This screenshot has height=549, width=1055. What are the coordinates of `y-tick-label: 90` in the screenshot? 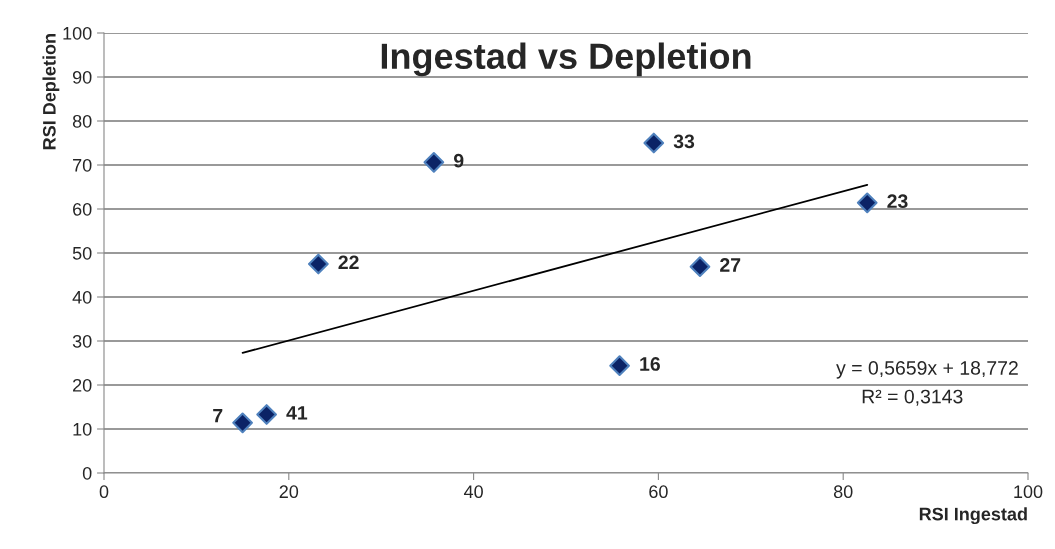 It's located at (82, 77).